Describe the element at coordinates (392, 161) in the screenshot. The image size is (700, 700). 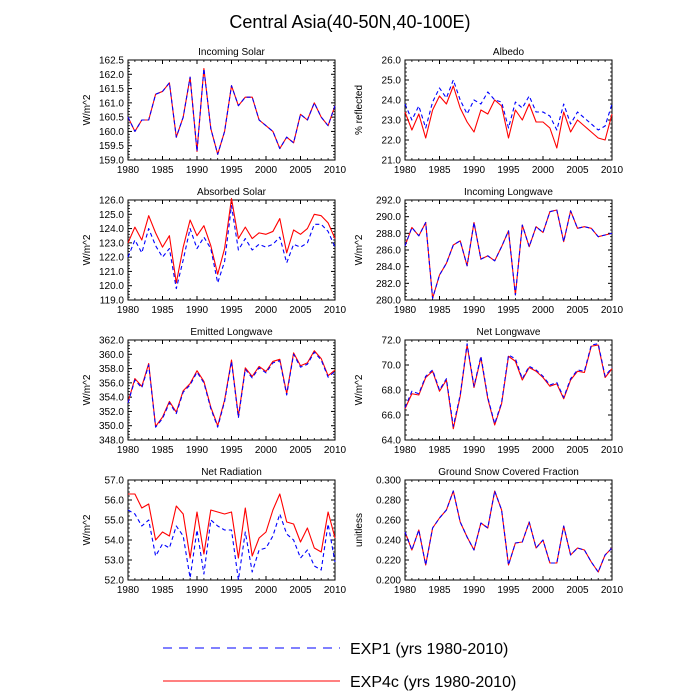
I see `y-tick-label: 21.0` at that location.